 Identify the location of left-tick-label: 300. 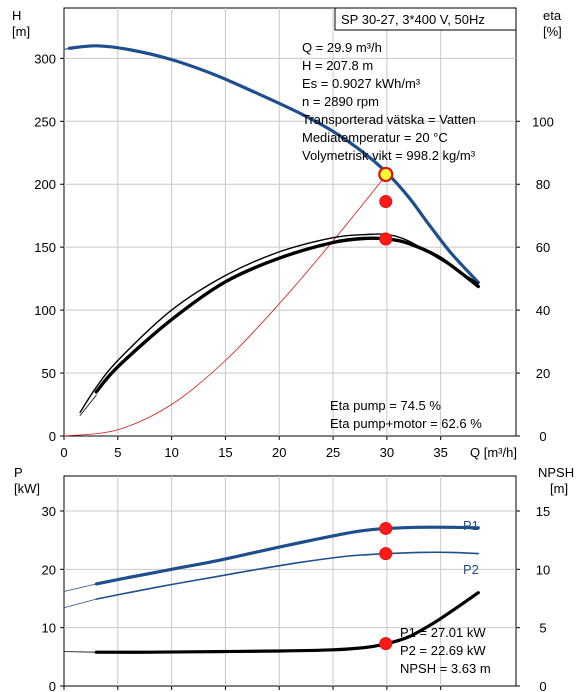
(45, 58).